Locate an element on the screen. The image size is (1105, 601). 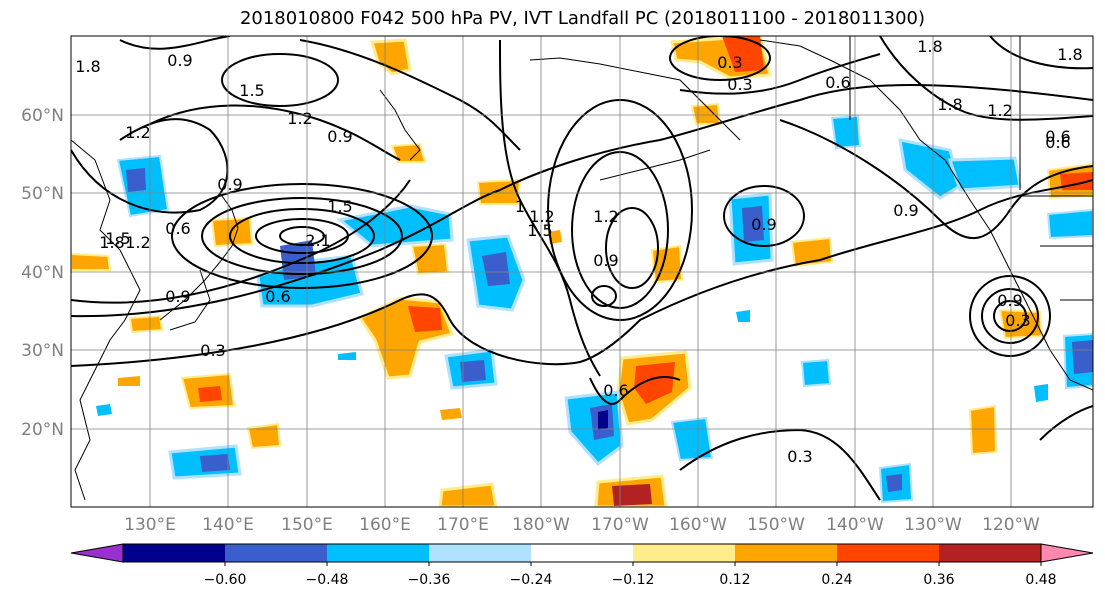
latitude-labels: 60°N 50°N 40°N 30°N 20°N is located at coordinates (42, 273).